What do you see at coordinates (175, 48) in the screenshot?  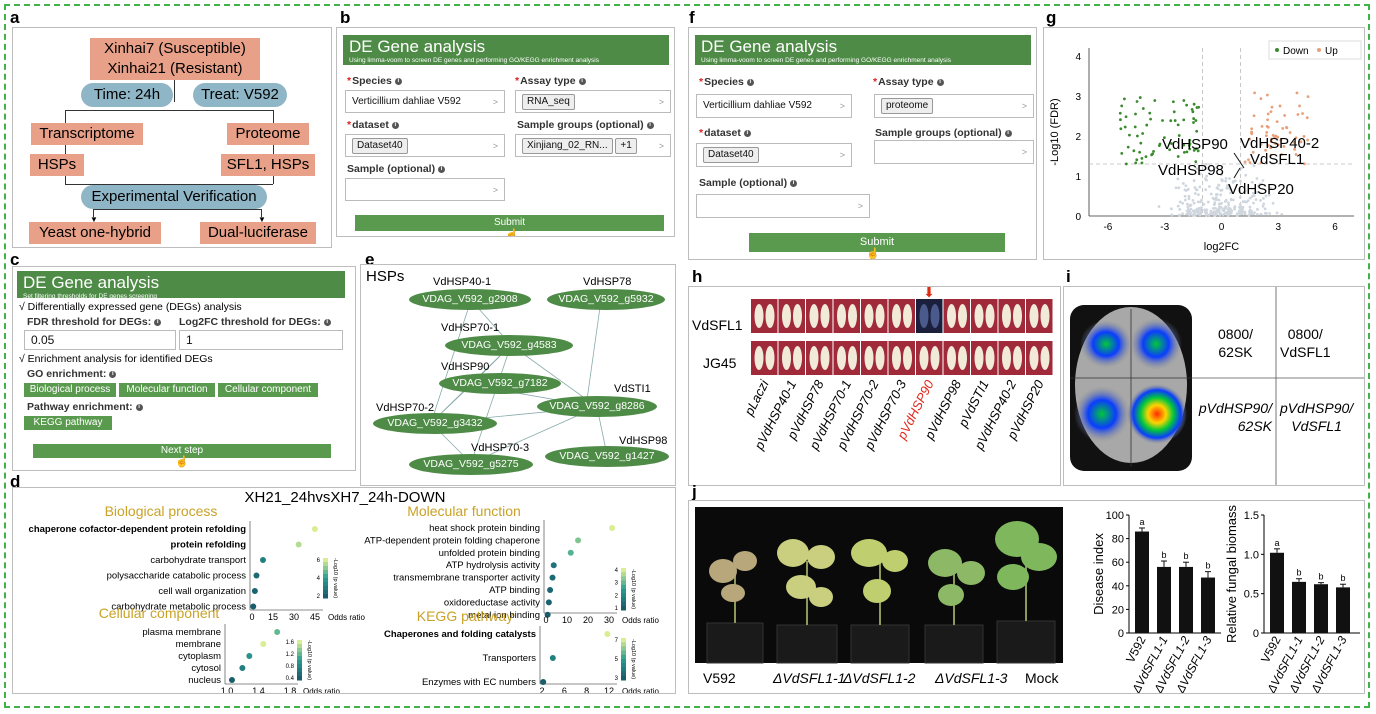 I see `susceptible-label: Xinhai7 (Susceptible)` at bounding box center [175, 48].